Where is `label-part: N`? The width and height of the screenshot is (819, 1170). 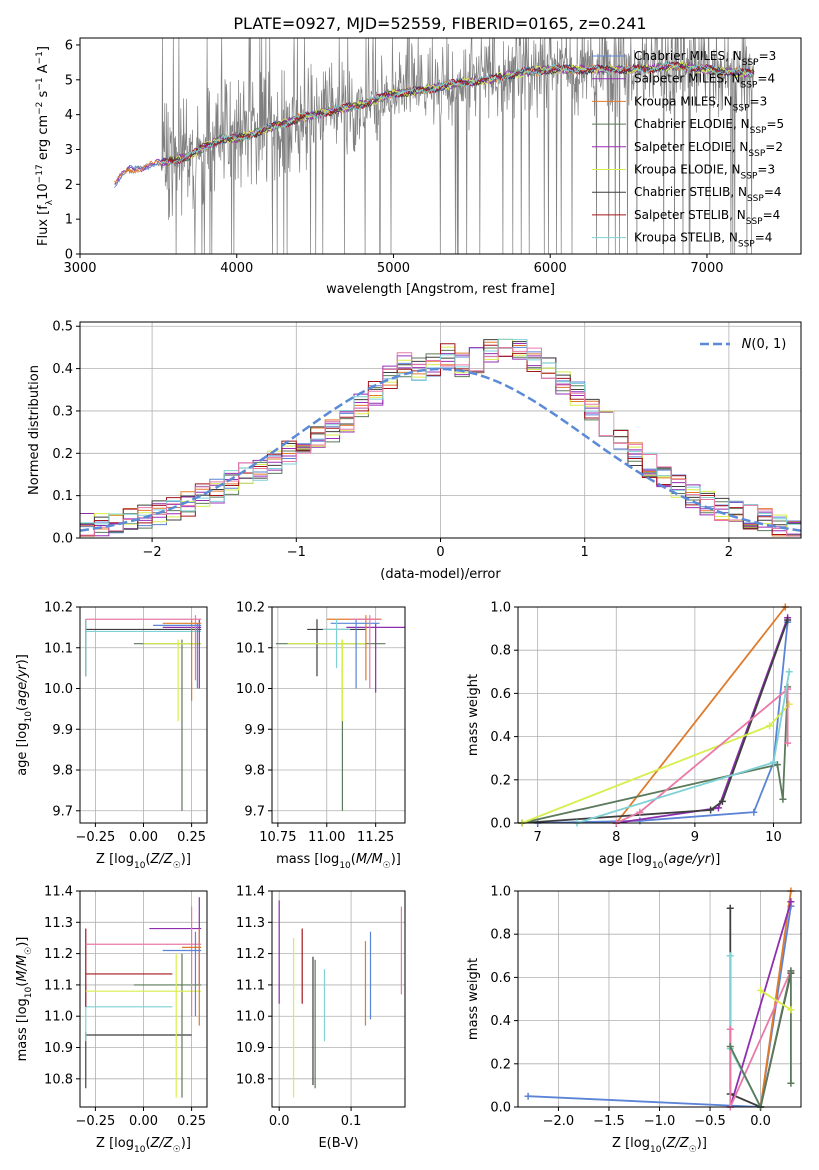 label-part: N is located at coordinates (747, 344).